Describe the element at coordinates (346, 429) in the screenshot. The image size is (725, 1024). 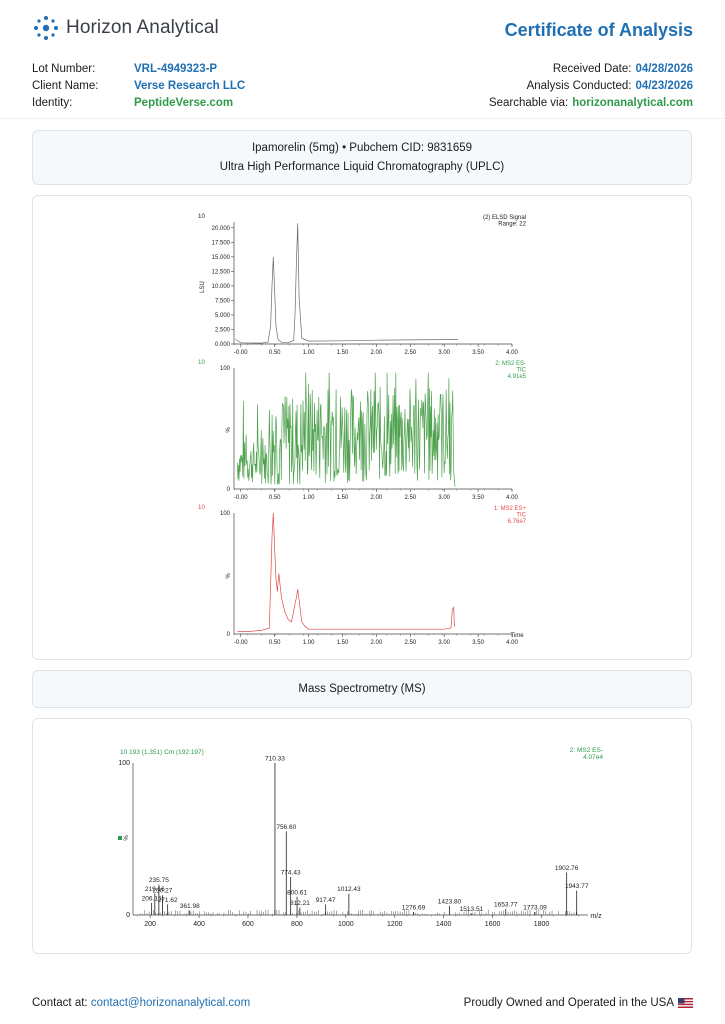
I see `es-minus-trace` at that location.